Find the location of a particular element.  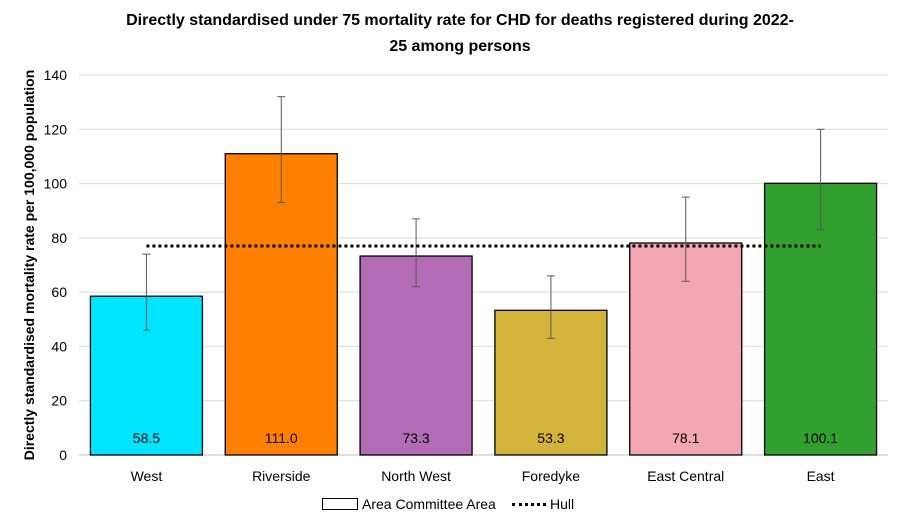

legend-item-bars: Area Committee Area is located at coordinates (409, 504).